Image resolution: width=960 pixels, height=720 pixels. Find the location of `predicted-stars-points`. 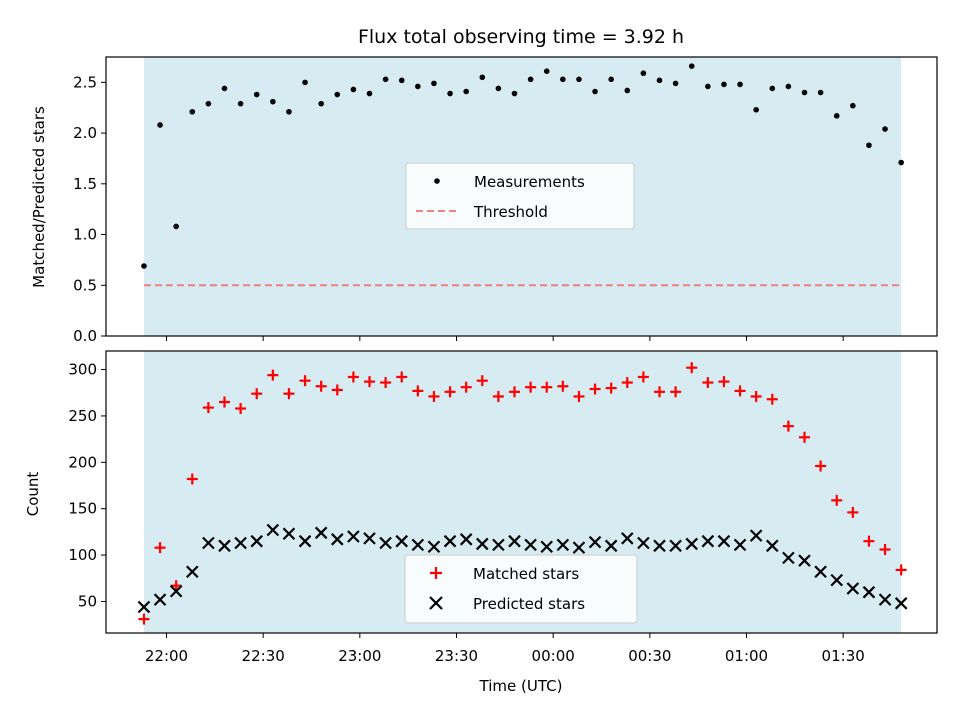

predicted-stars-points is located at coordinates (522, 568).